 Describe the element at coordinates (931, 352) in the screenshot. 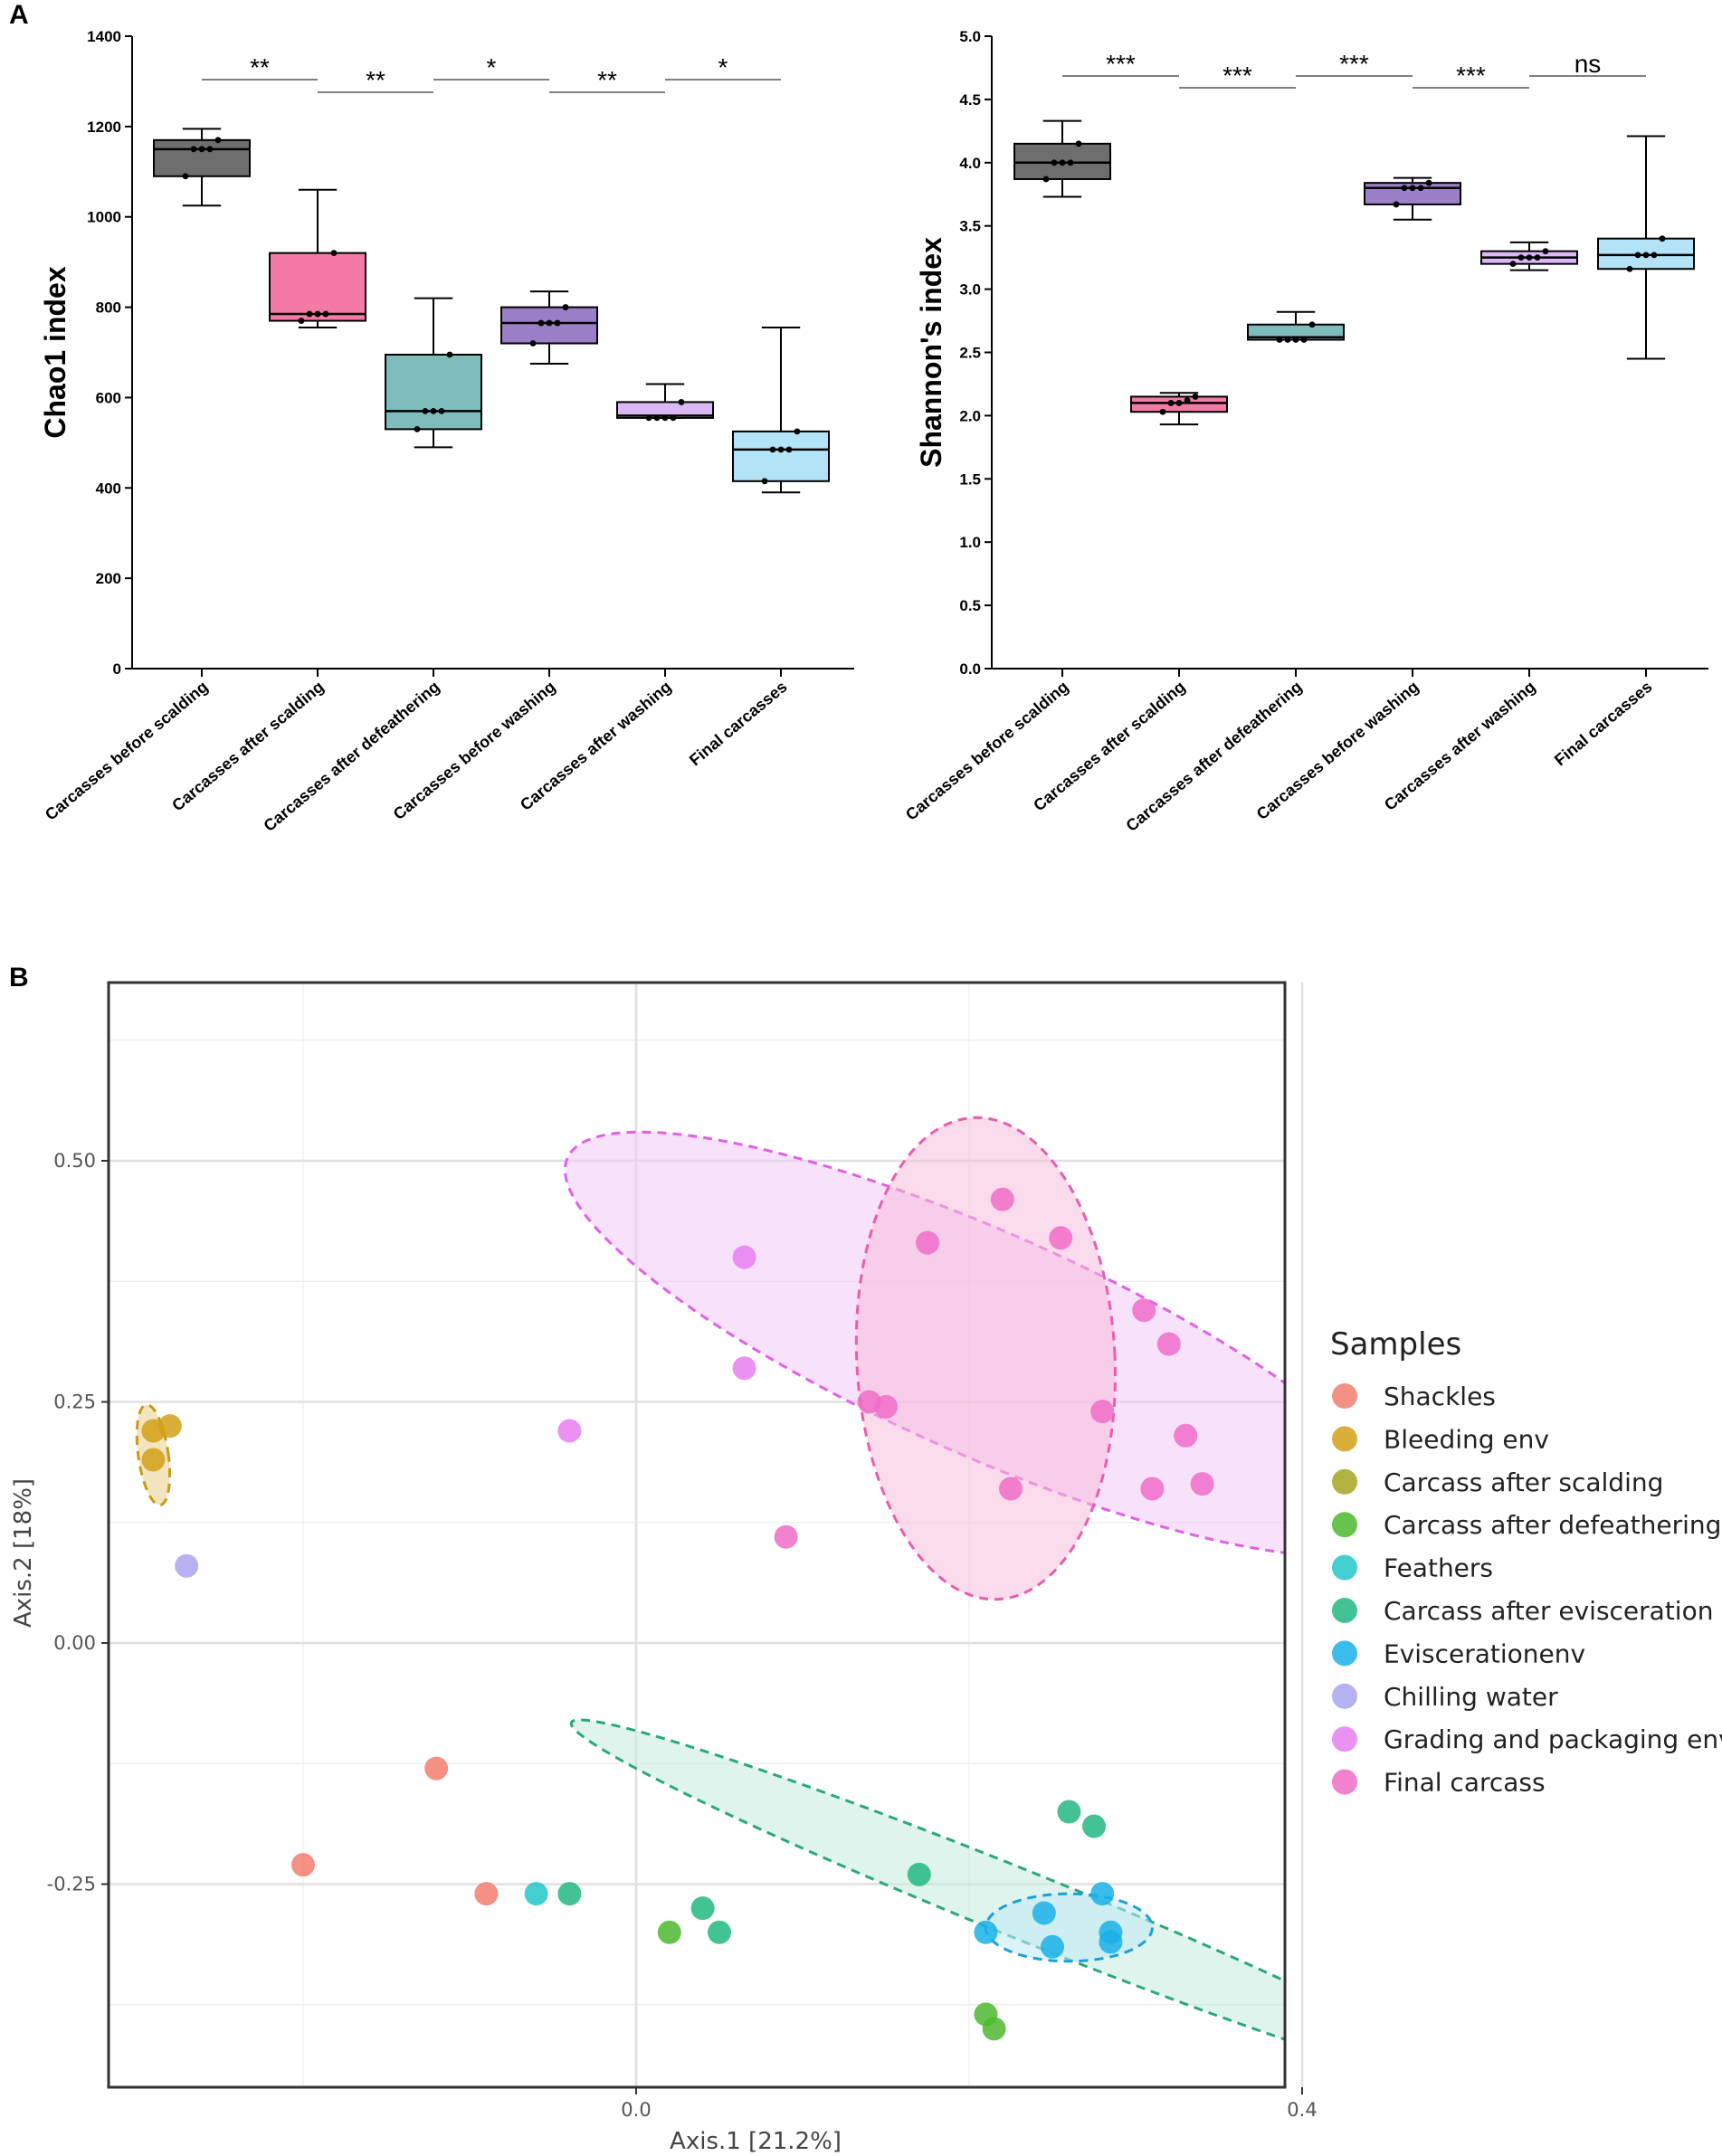

I see `y-axis-title: Shannon's index` at that location.